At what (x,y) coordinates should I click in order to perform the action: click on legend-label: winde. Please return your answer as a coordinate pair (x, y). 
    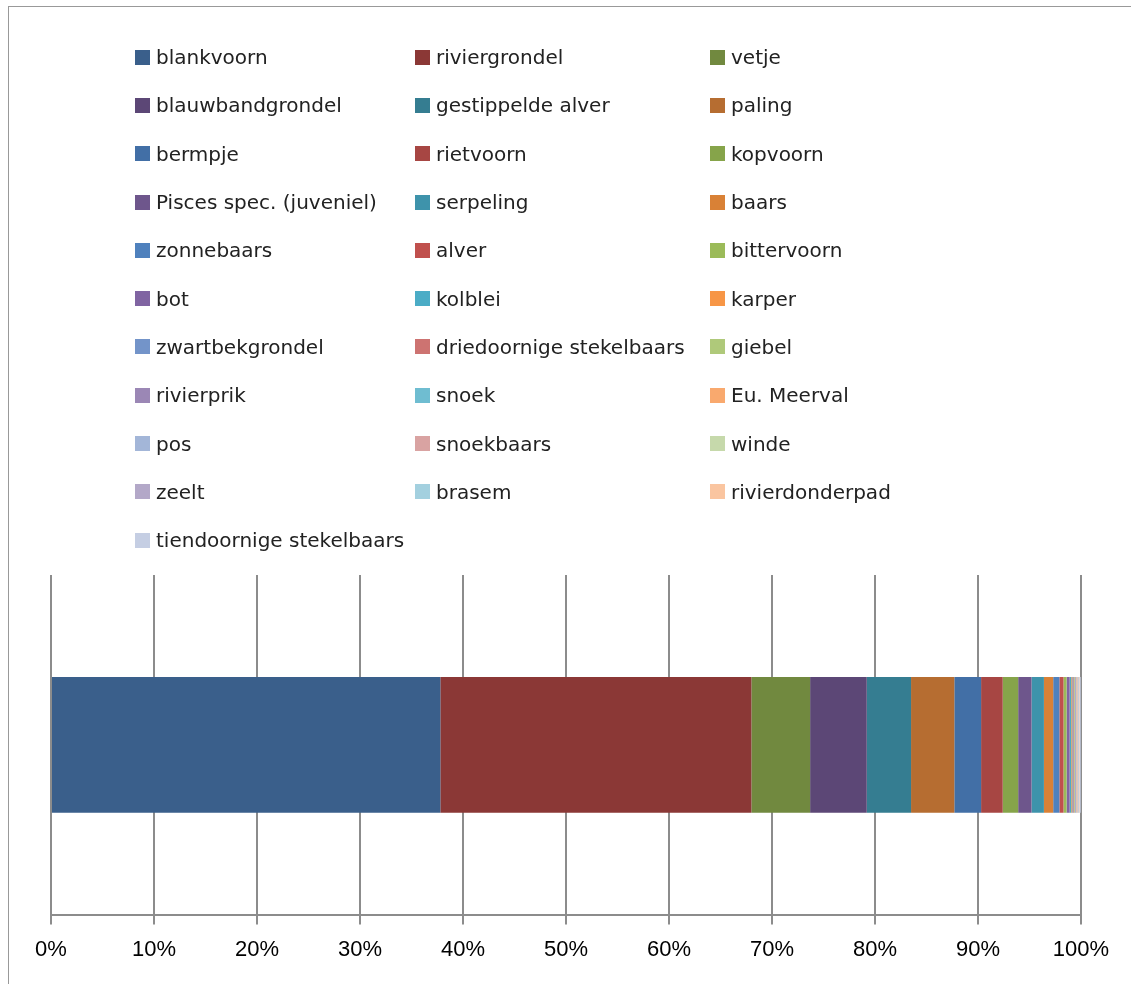
    Looking at the image, I should click on (761, 443).